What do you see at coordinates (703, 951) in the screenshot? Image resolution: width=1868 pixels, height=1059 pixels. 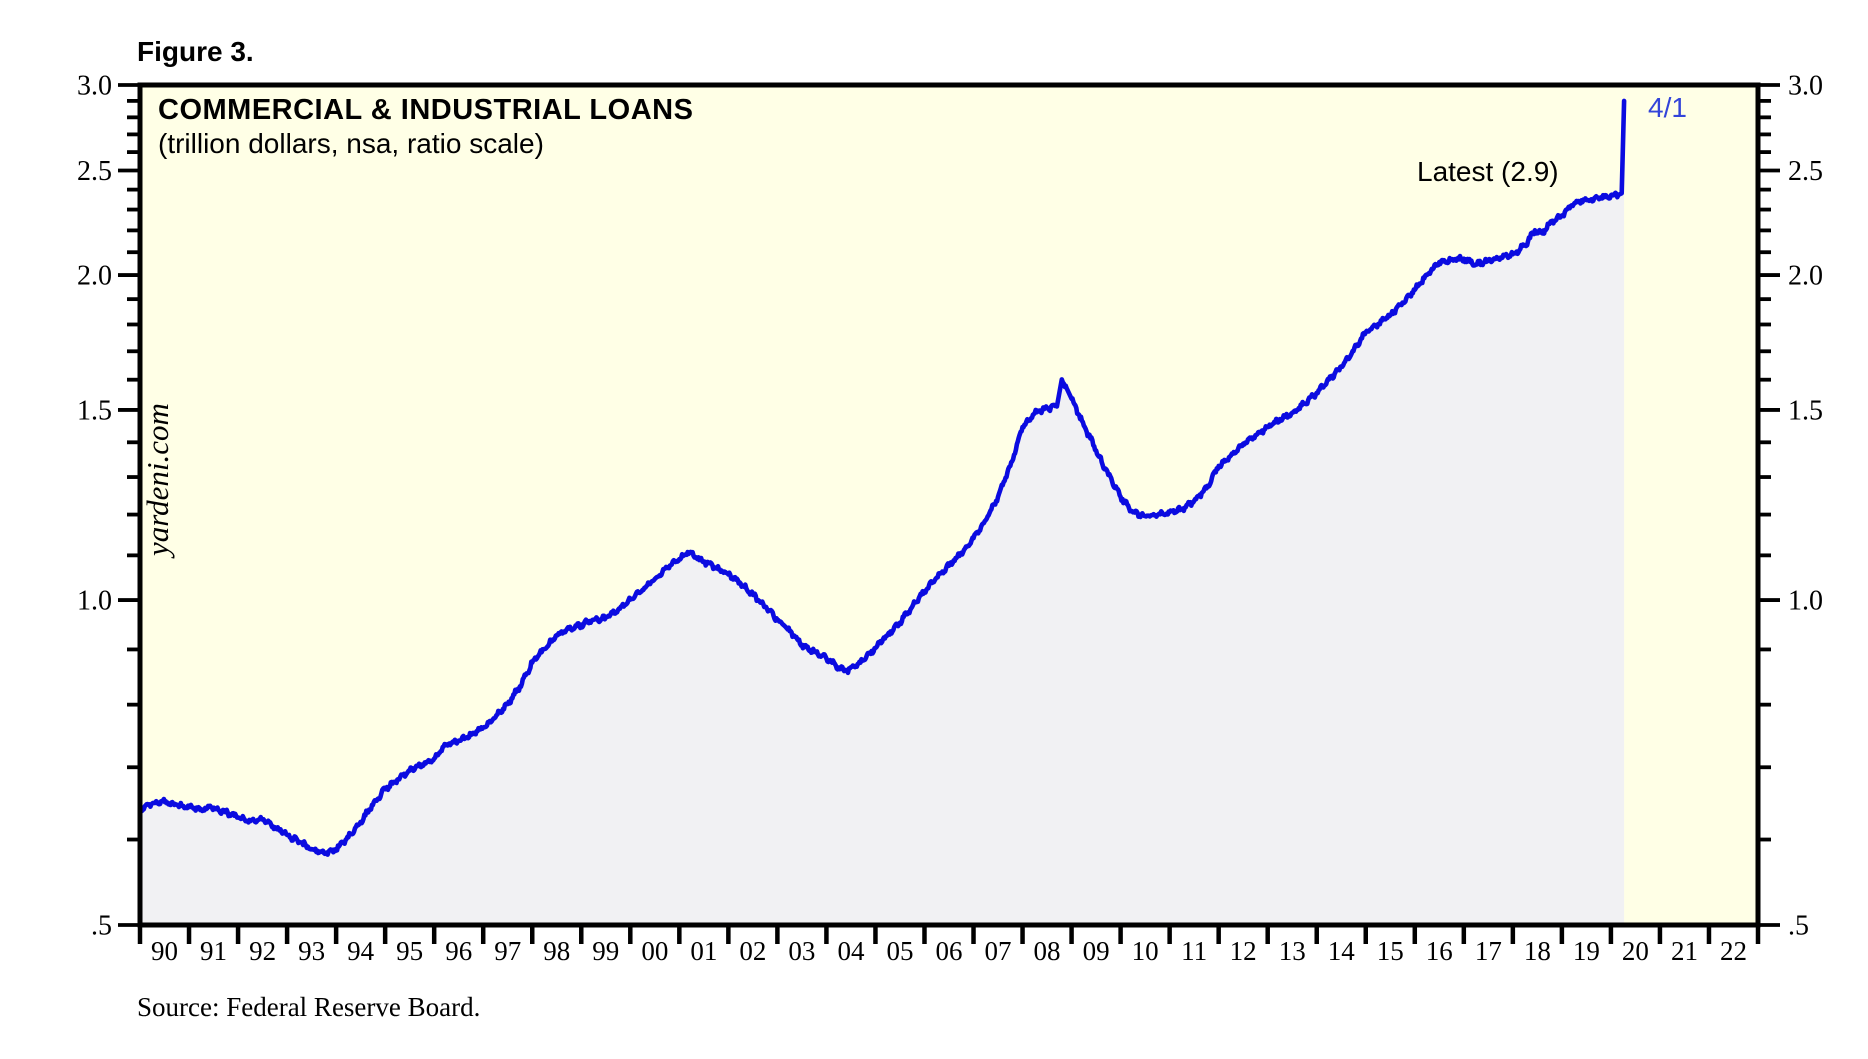 I see `x-tick-label: 01` at bounding box center [703, 951].